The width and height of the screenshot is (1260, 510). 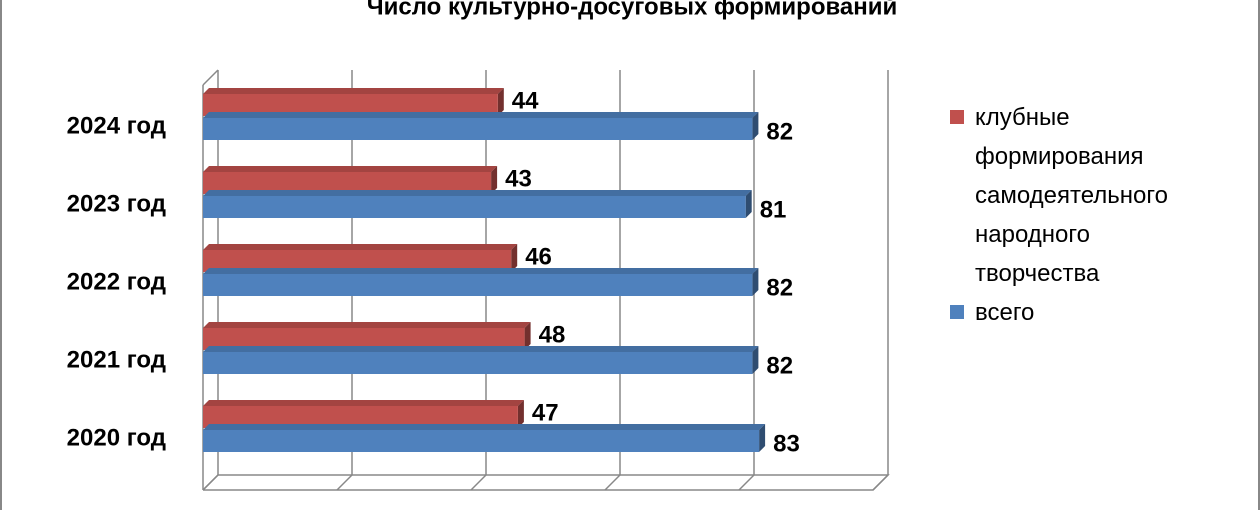 What do you see at coordinates (773, 209) in the screenshot?
I see `data-label: 81` at bounding box center [773, 209].